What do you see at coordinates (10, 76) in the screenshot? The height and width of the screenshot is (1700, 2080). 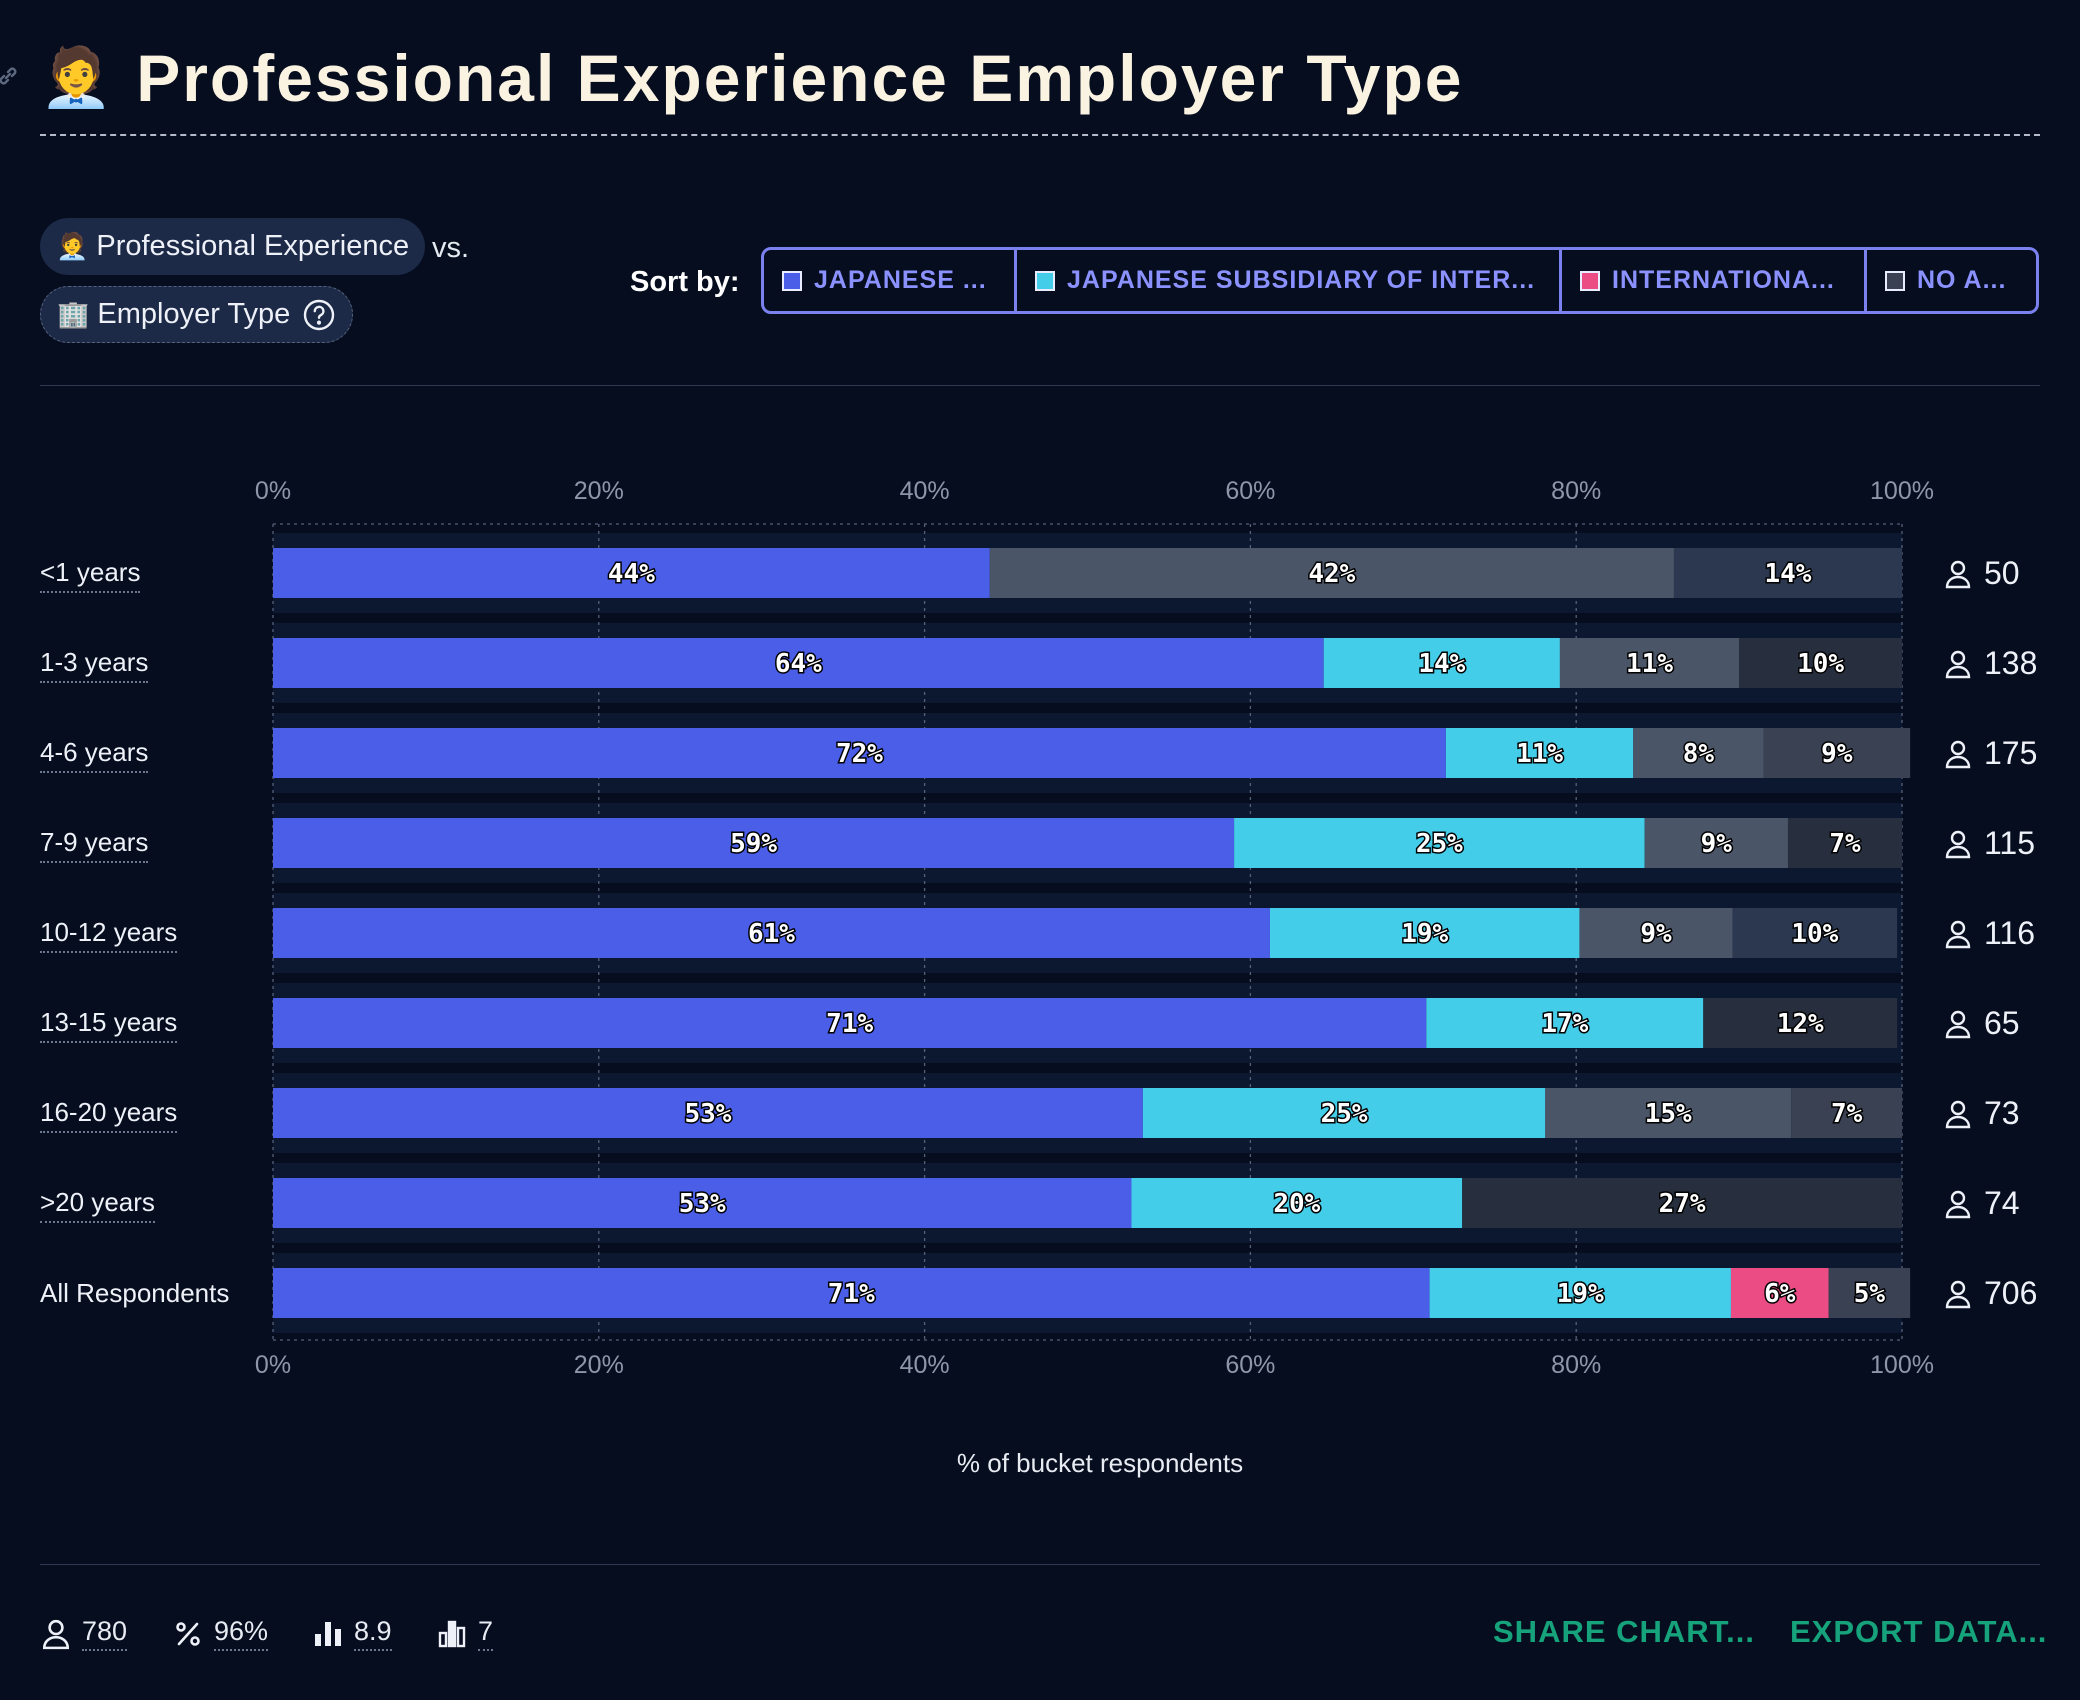 I see `link-icon` at bounding box center [10, 76].